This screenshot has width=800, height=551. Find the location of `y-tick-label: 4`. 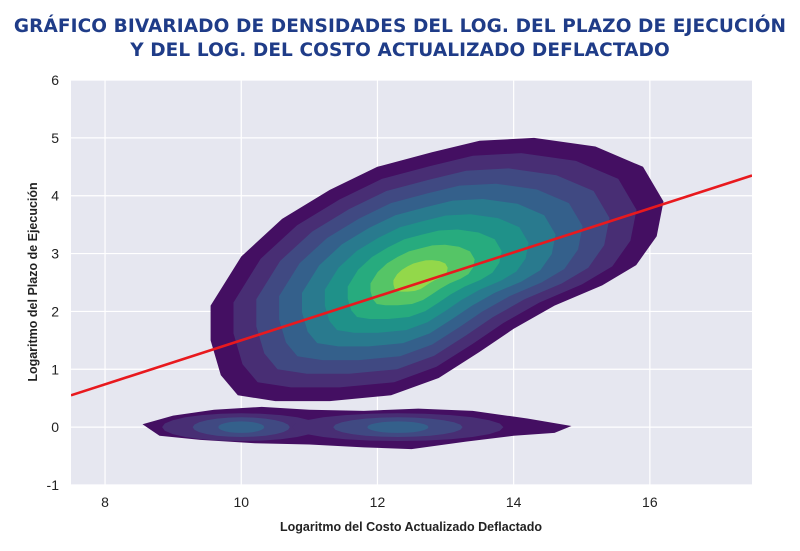

y-tick-label: 4 is located at coordinates (55, 196).